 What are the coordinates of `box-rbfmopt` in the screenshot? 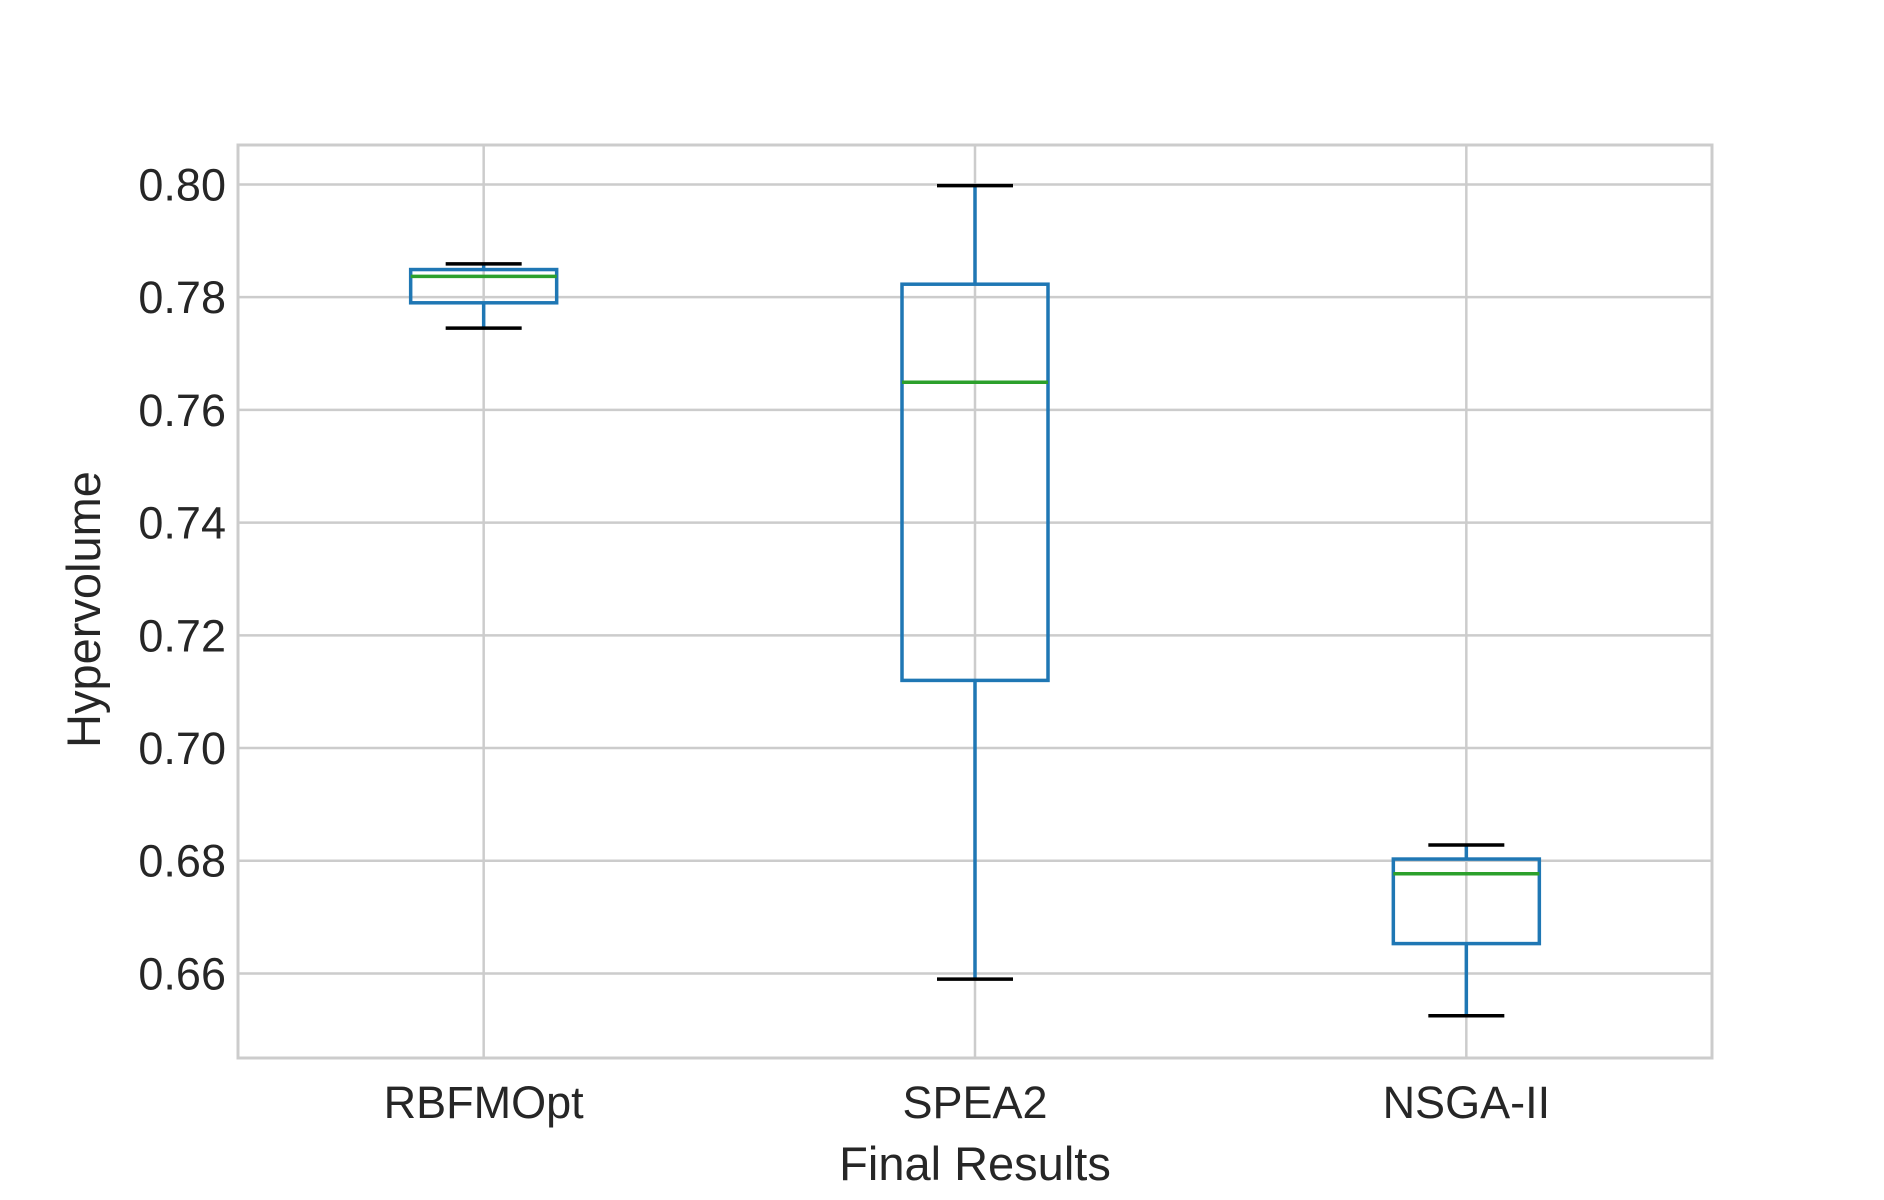 It's located at (483, 296).